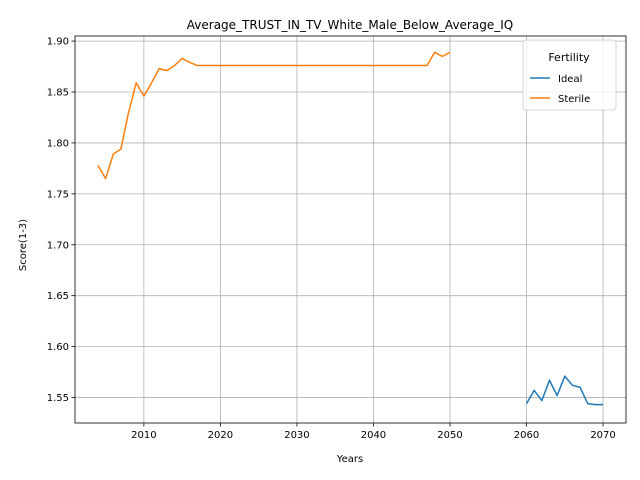  I want to click on y-tick-label: 1.80, so click(58, 143).